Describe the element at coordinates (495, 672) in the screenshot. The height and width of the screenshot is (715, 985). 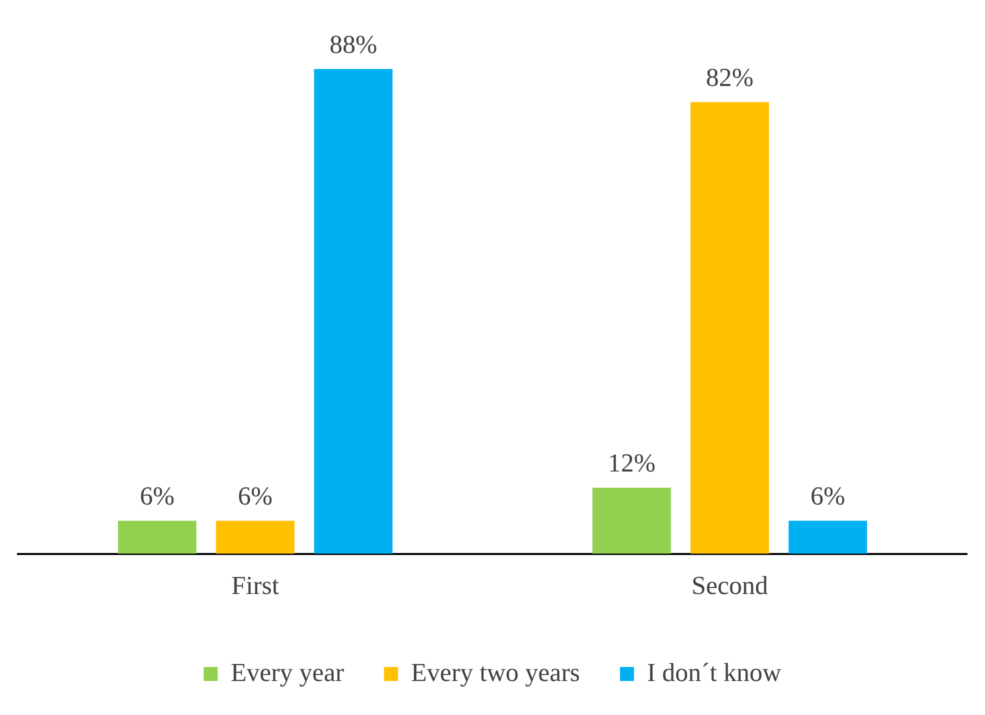
I see `legend-label: Every two years` at that location.